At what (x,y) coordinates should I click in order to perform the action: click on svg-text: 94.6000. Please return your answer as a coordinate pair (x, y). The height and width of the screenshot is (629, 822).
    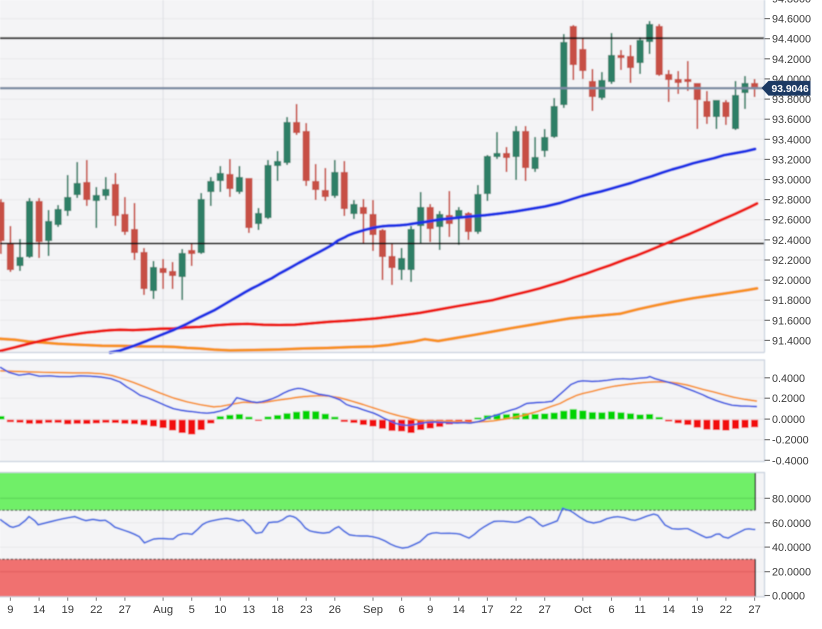
    Looking at the image, I should click on (791, 20).